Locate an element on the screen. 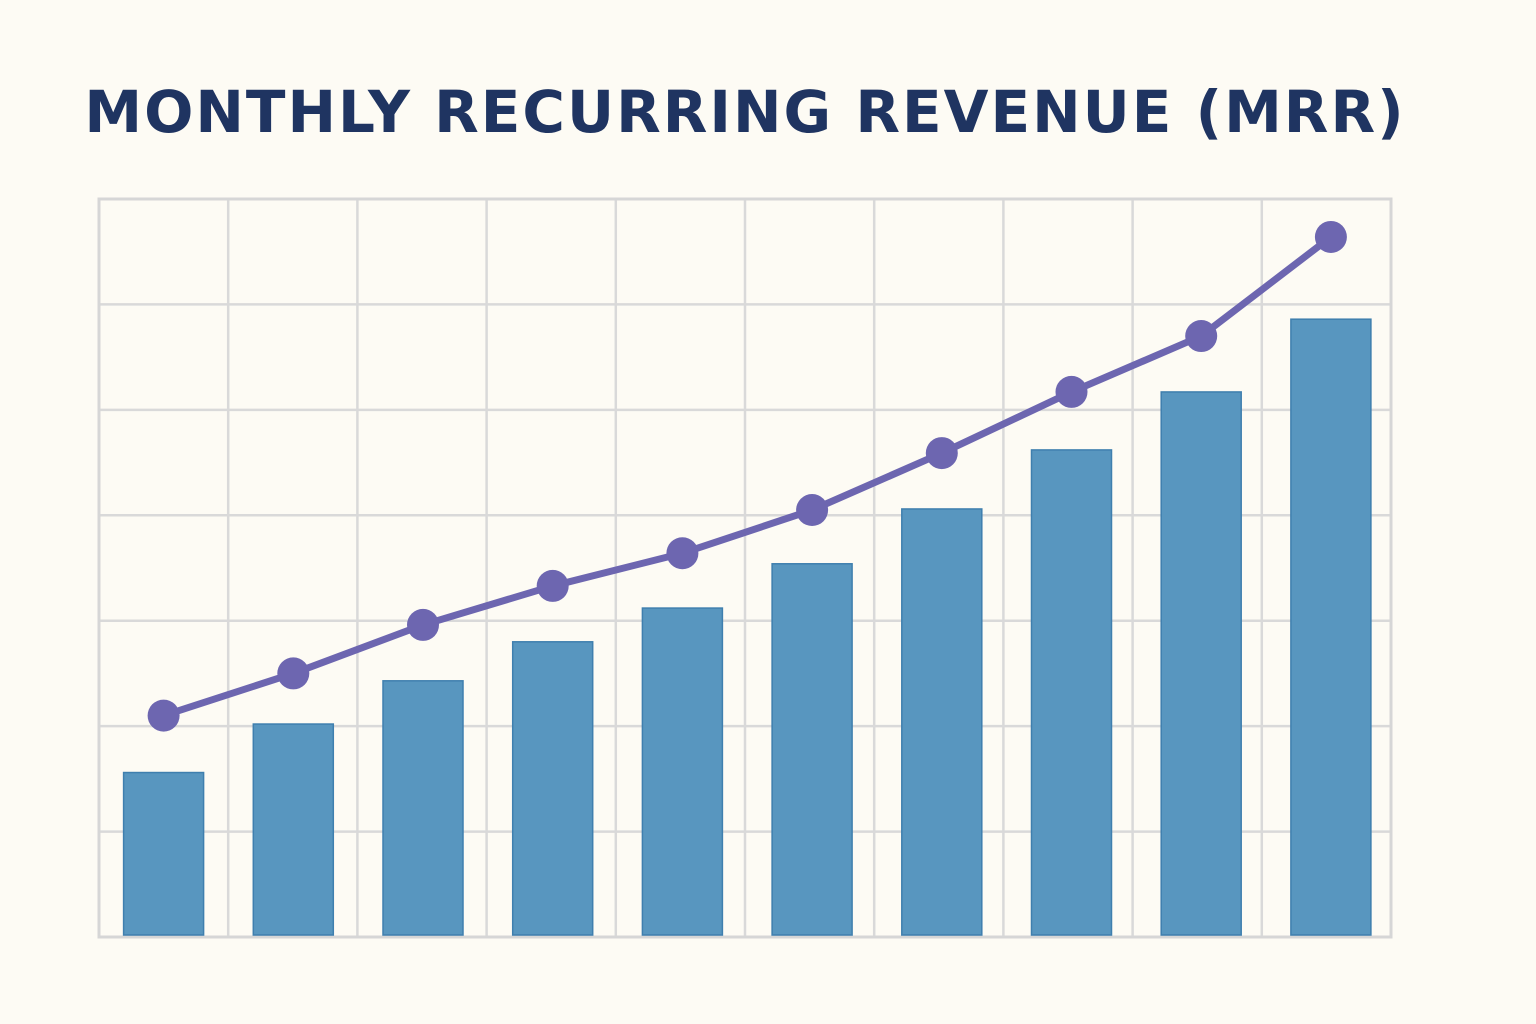 The image size is (1536, 1024). chart-title: MONTHLY RECURRING REVENUE (MRR) is located at coordinates (745, 112).